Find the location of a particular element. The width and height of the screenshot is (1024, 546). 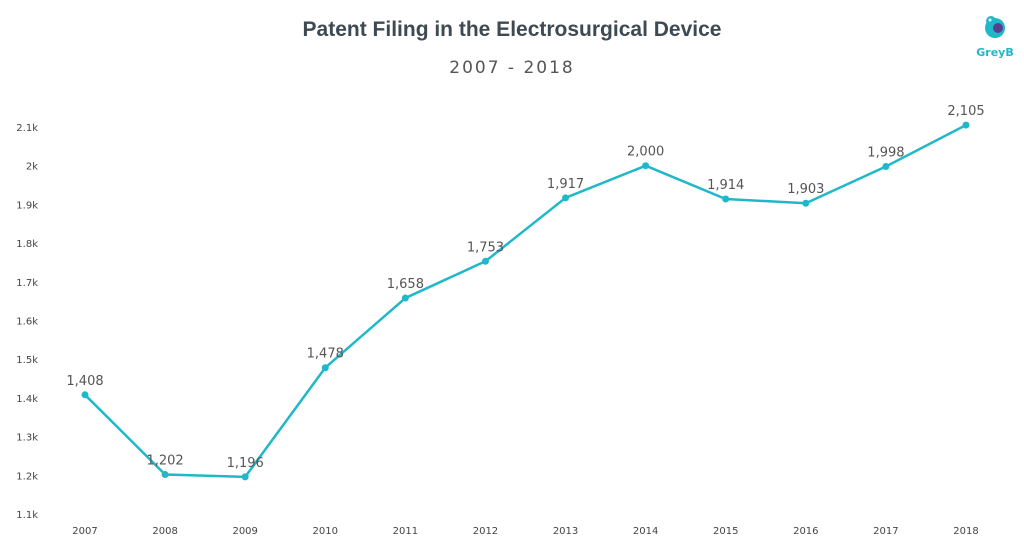

greyb-bird-icon is located at coordinates (995, 27).